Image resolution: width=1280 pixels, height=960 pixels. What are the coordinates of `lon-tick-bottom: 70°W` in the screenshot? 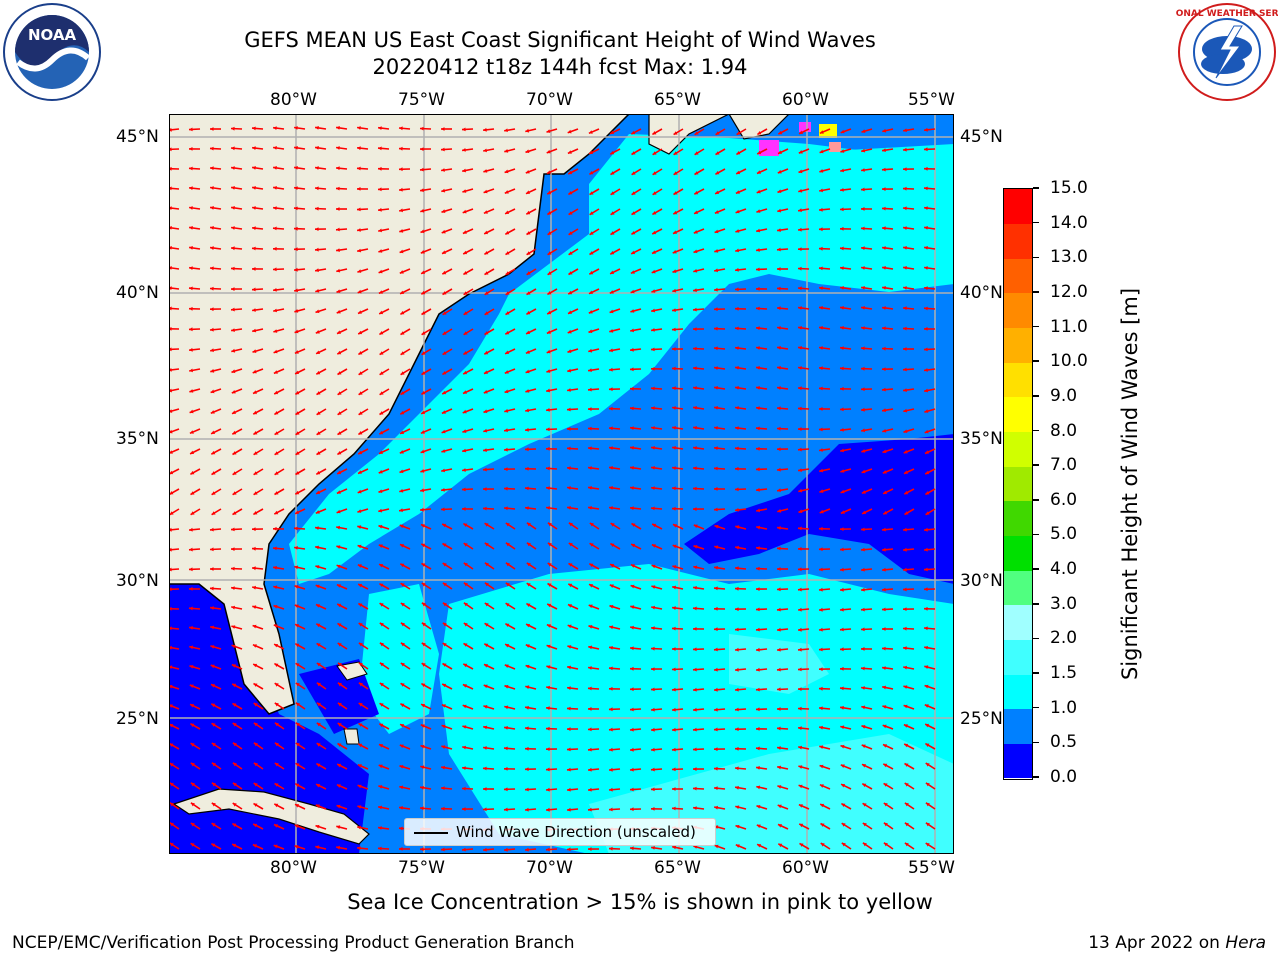 It's located at (549, 868).